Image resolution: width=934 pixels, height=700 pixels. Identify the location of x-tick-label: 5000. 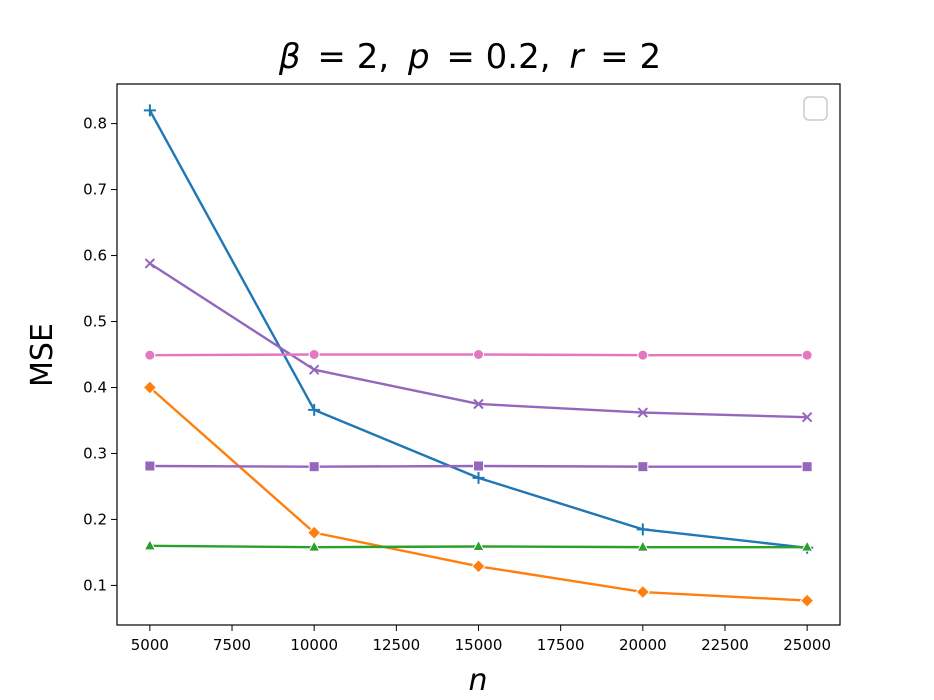
(150, 645).